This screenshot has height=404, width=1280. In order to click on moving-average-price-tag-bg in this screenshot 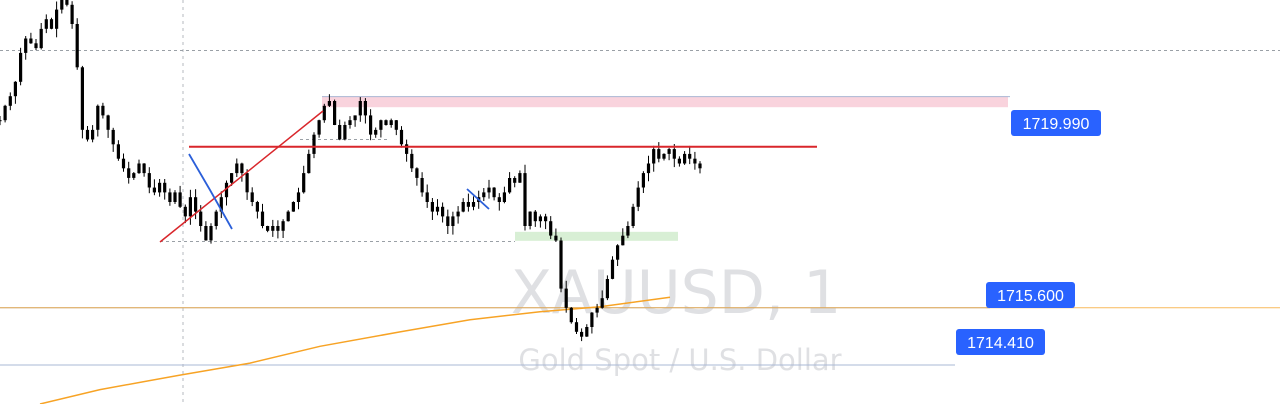, I will do `click(1030, 295)`.